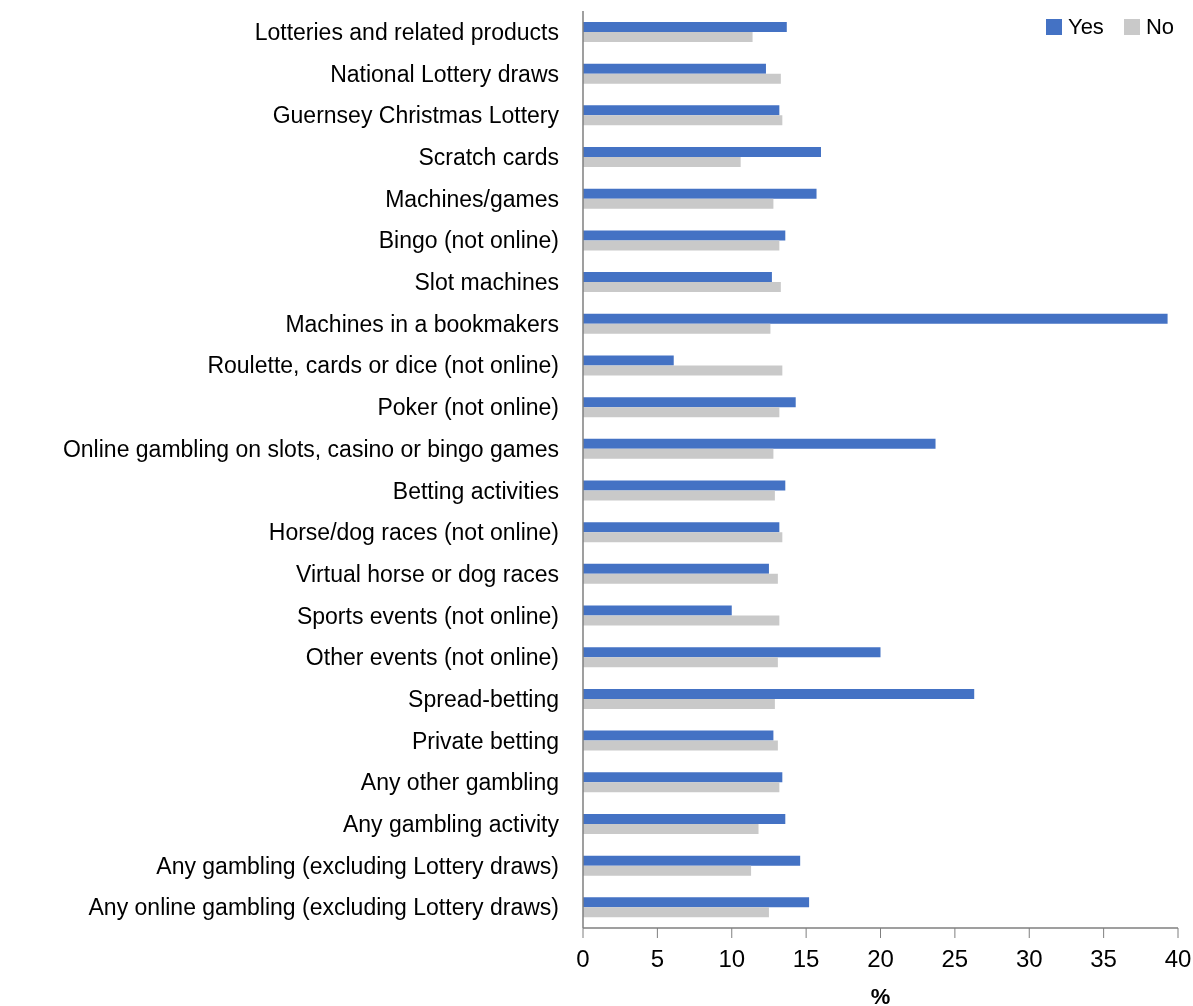 The height and width of the screenshot is (1006, 1193). Describe the element at coordinates (468, 240) in the screenshot. I see `y-tick-label: Bingo (not online)` at that location.